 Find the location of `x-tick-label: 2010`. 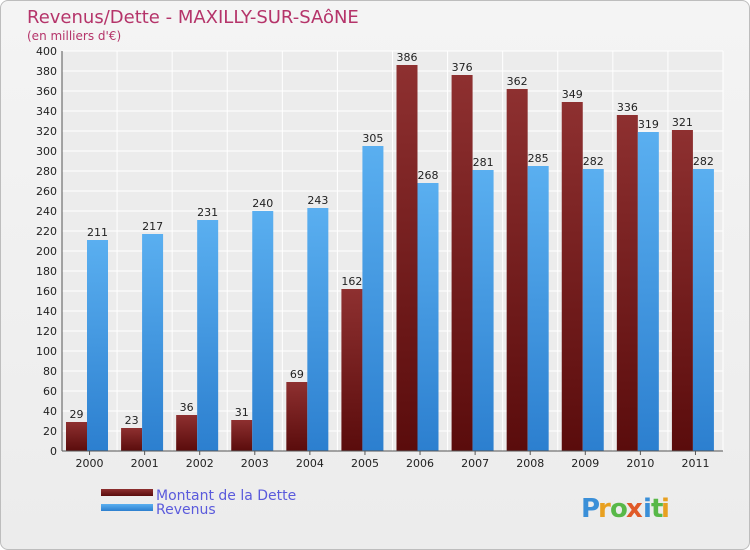

x-tick-label: 2010 is located at coordinates (640, 463).